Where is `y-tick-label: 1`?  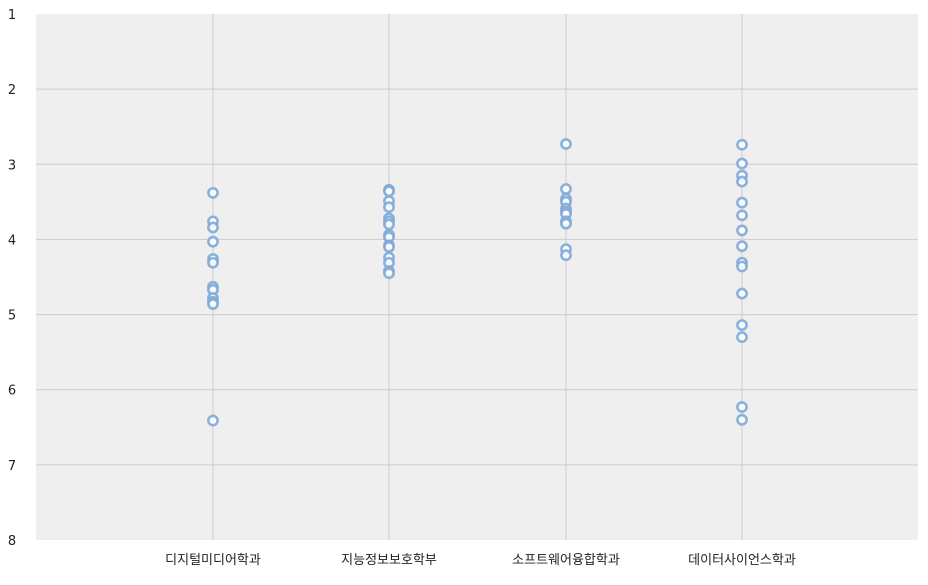
y-tick-label: 1 is located at coordinates (12, 15).